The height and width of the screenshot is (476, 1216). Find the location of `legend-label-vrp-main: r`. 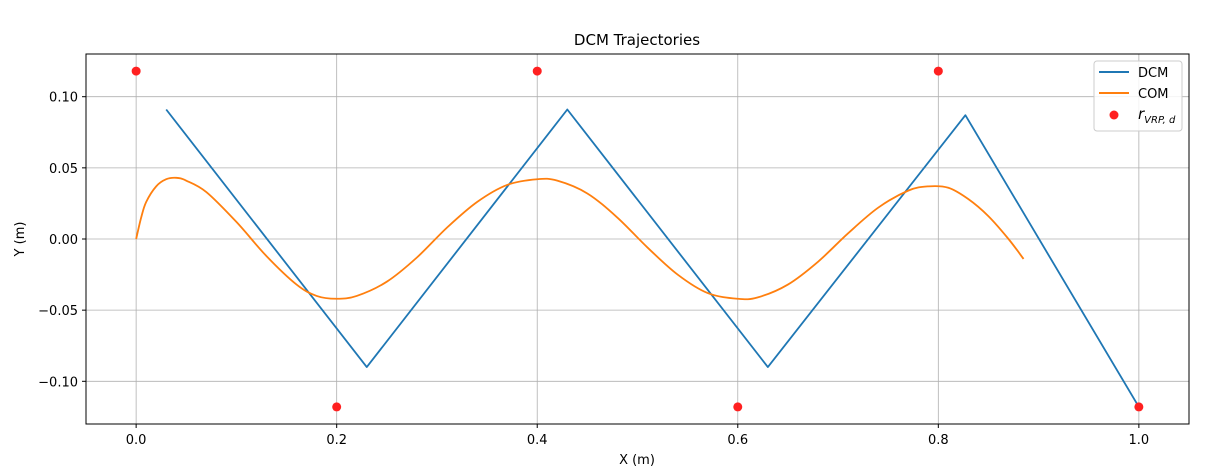

legend-label-vrp-main: r is located at coordinates (1141, 114).